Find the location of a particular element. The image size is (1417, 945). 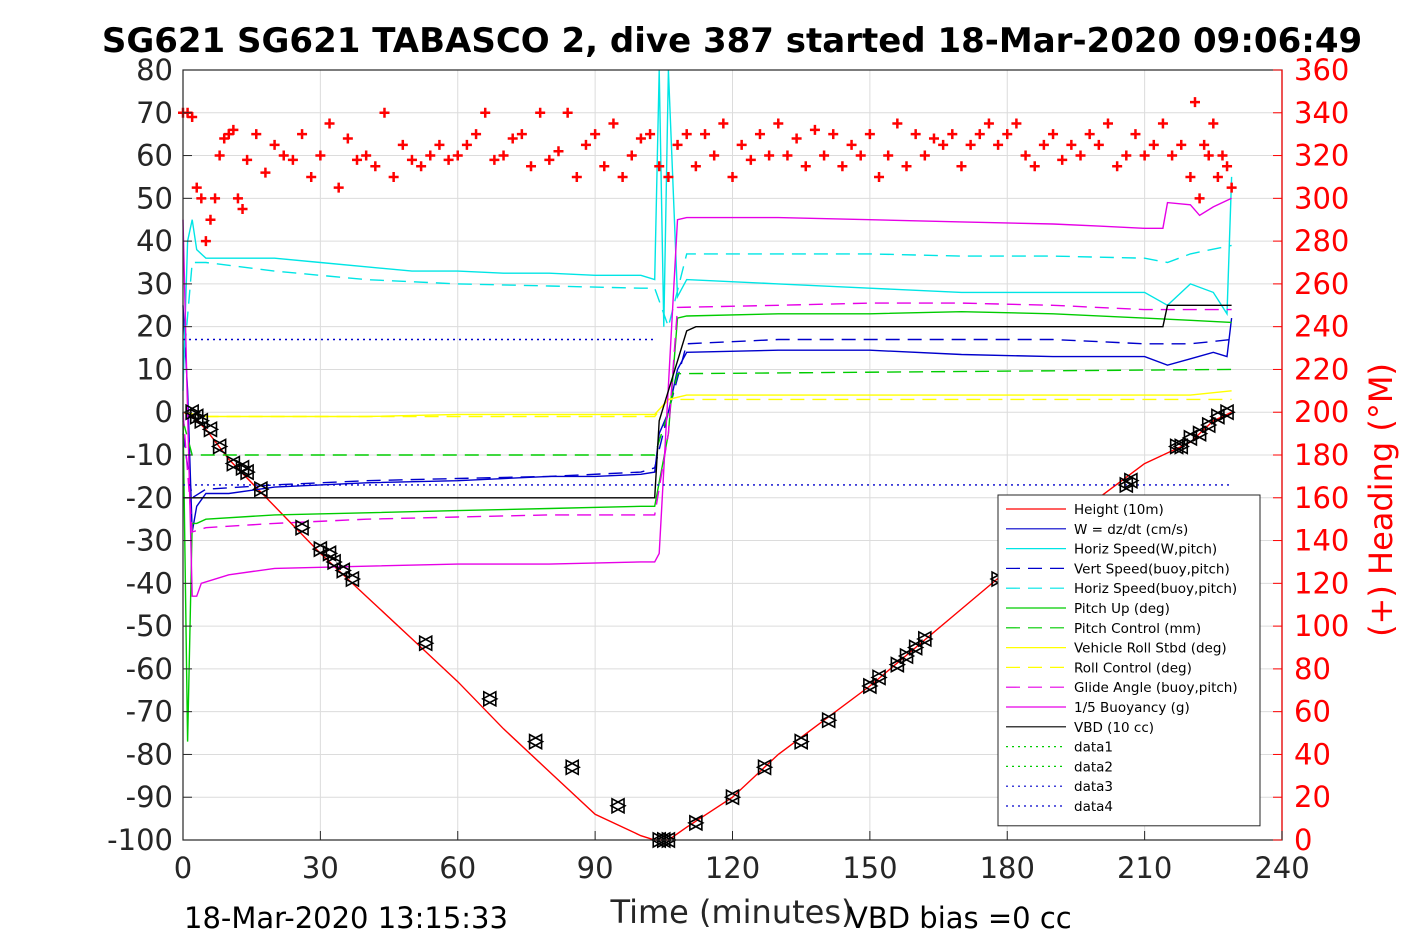

legend-entry: data3 is located at coordinates (1093, 787).